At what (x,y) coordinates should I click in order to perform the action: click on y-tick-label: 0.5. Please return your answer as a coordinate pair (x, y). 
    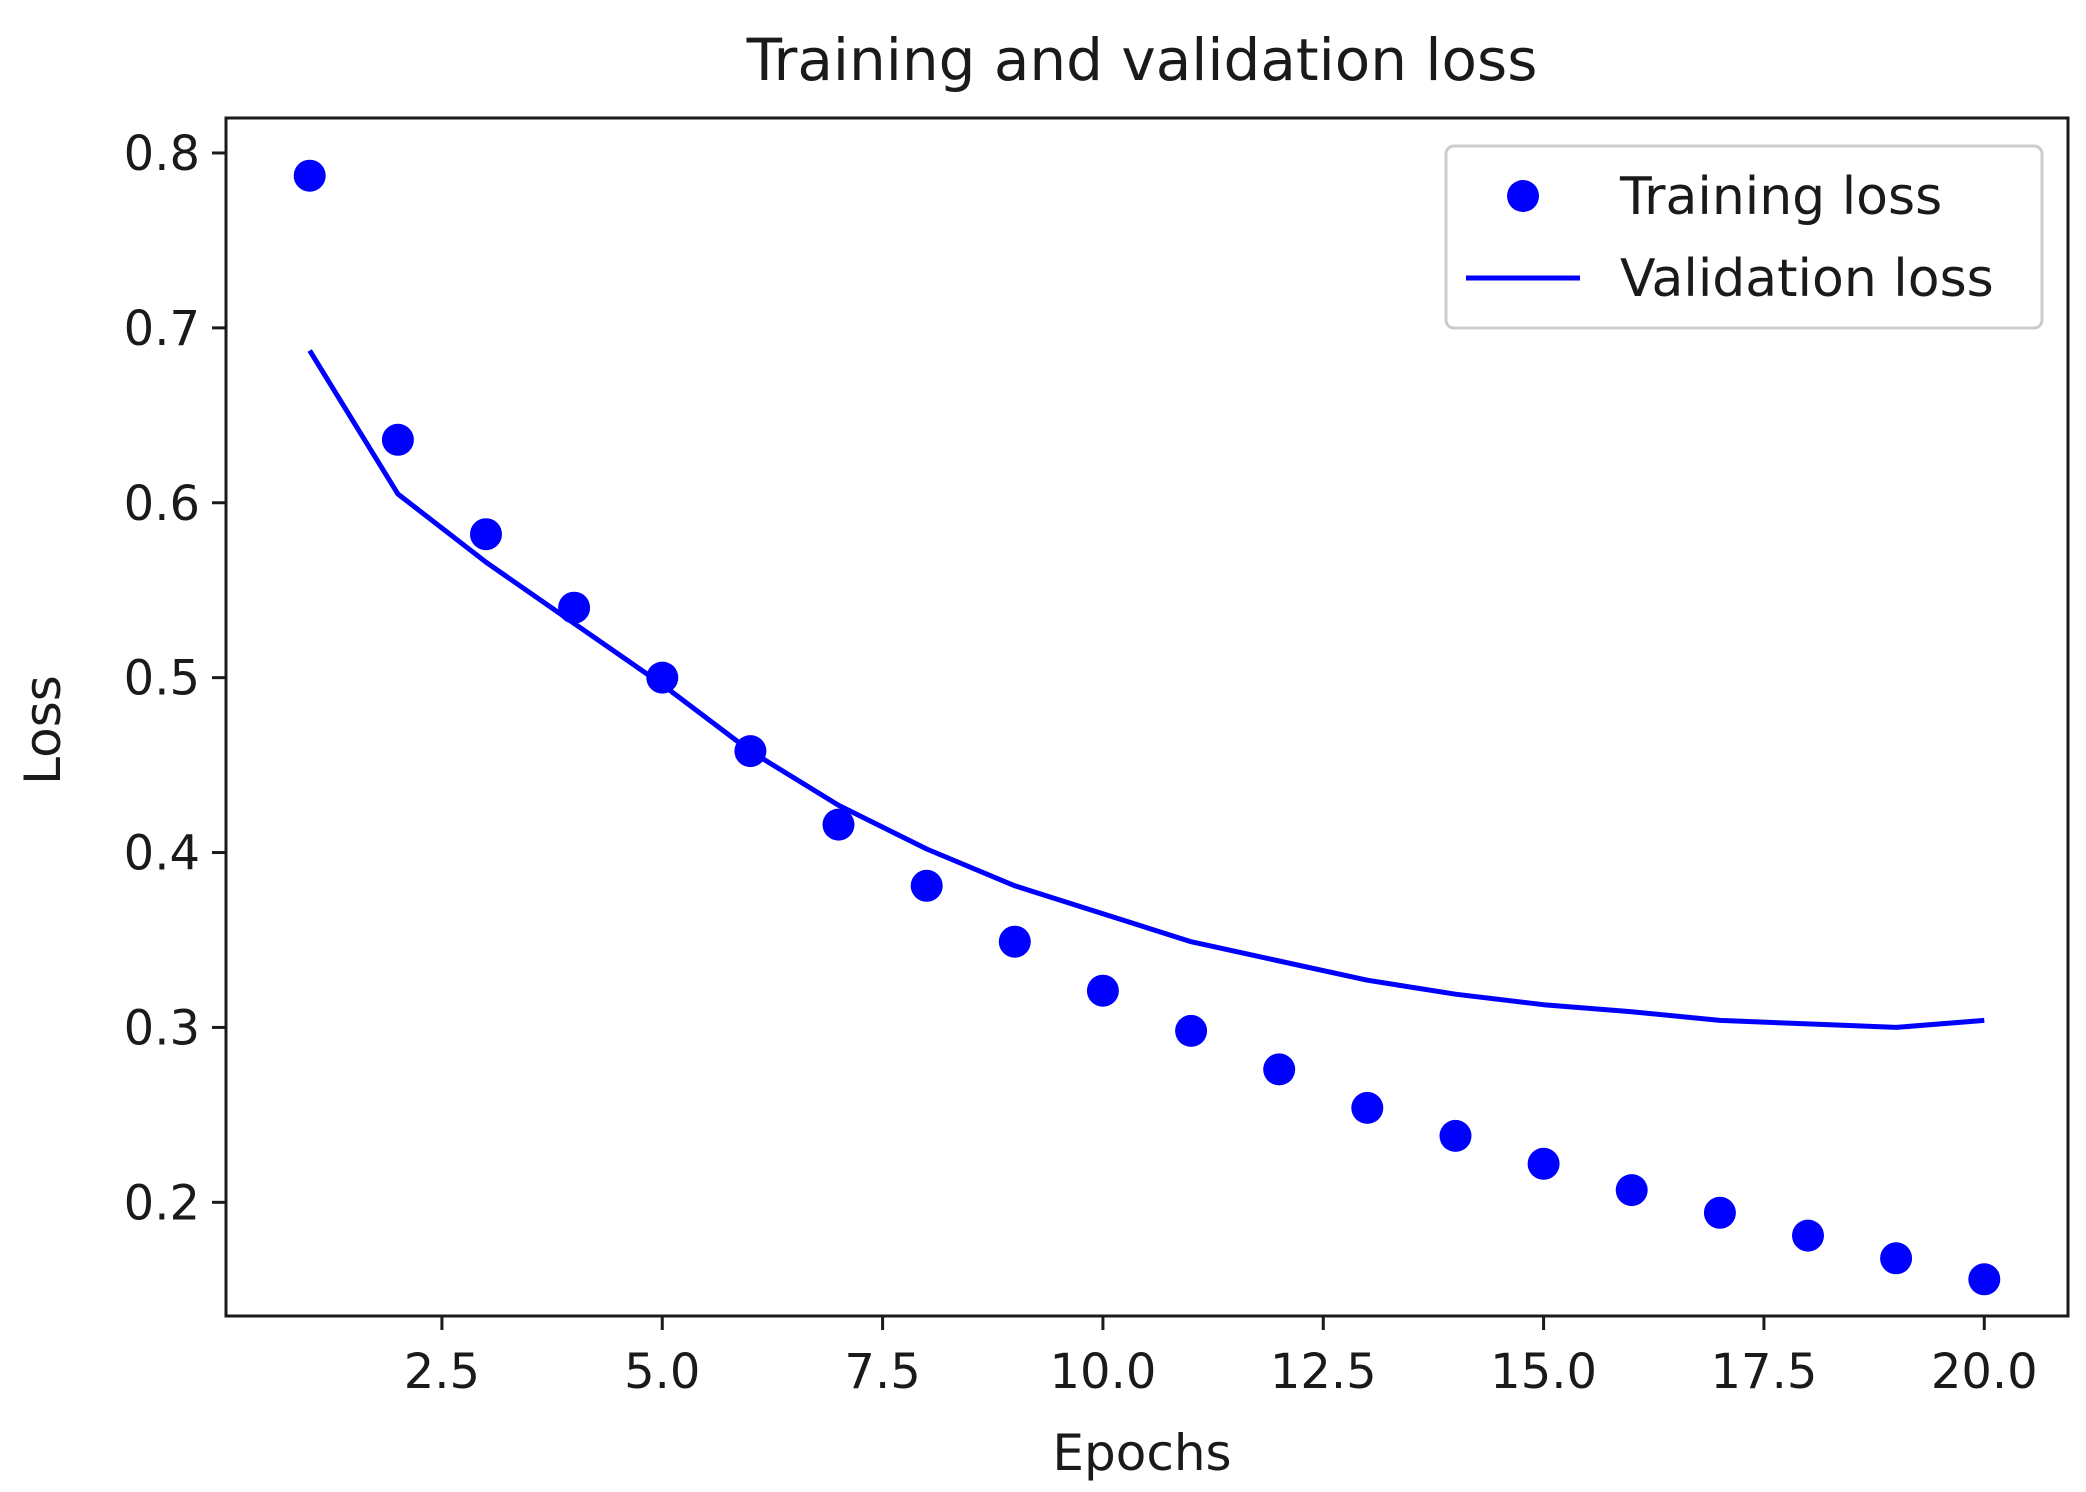
    Looking at the image, I should click on (162, 679).